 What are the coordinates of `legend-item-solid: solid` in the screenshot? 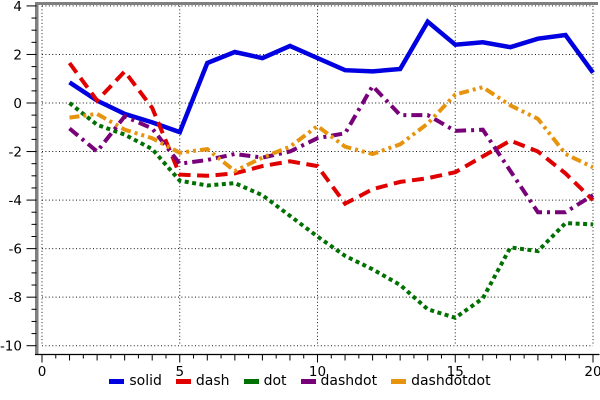 It's located at (135, 381).